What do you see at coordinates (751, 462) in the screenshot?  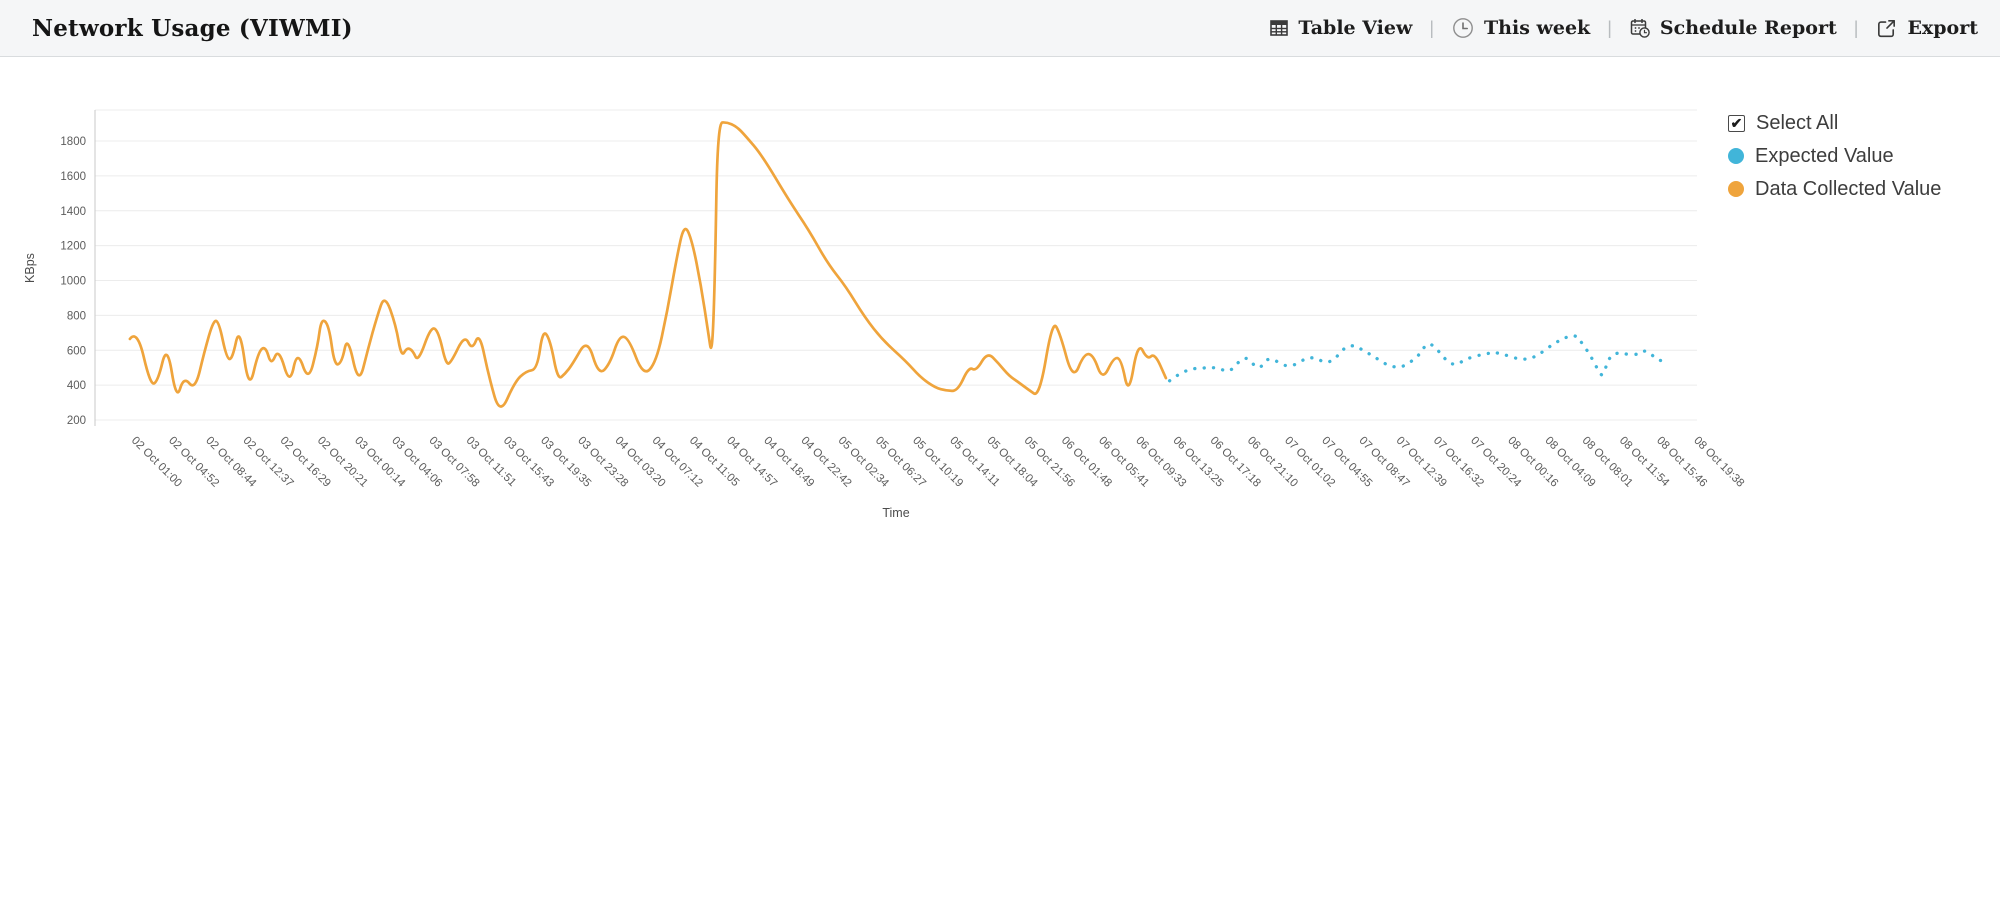 I see `x-axis-tick-label: 04 Oct 14:57` at bounding box center [751, 462].